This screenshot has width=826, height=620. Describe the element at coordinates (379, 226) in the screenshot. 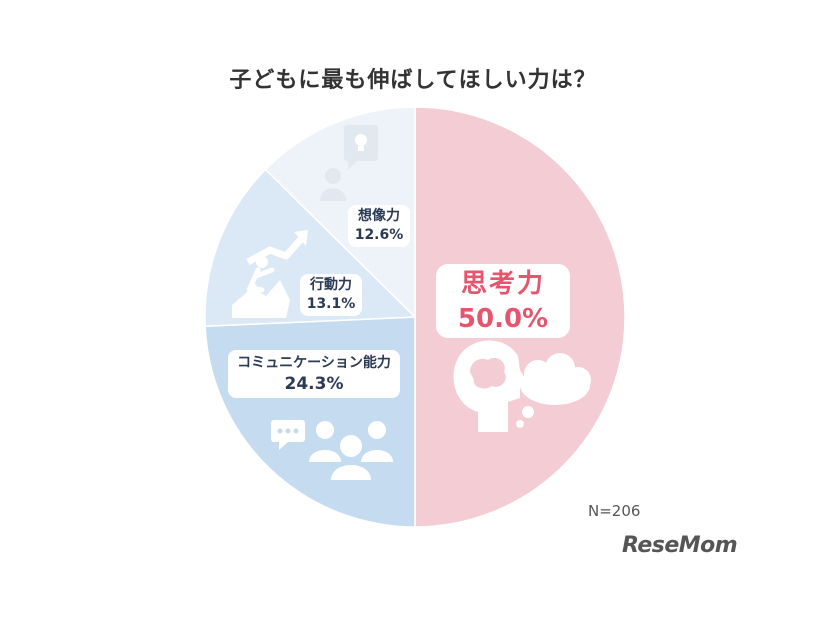

I see `label-slice-imagination: 想像力 12.6%` at that location.